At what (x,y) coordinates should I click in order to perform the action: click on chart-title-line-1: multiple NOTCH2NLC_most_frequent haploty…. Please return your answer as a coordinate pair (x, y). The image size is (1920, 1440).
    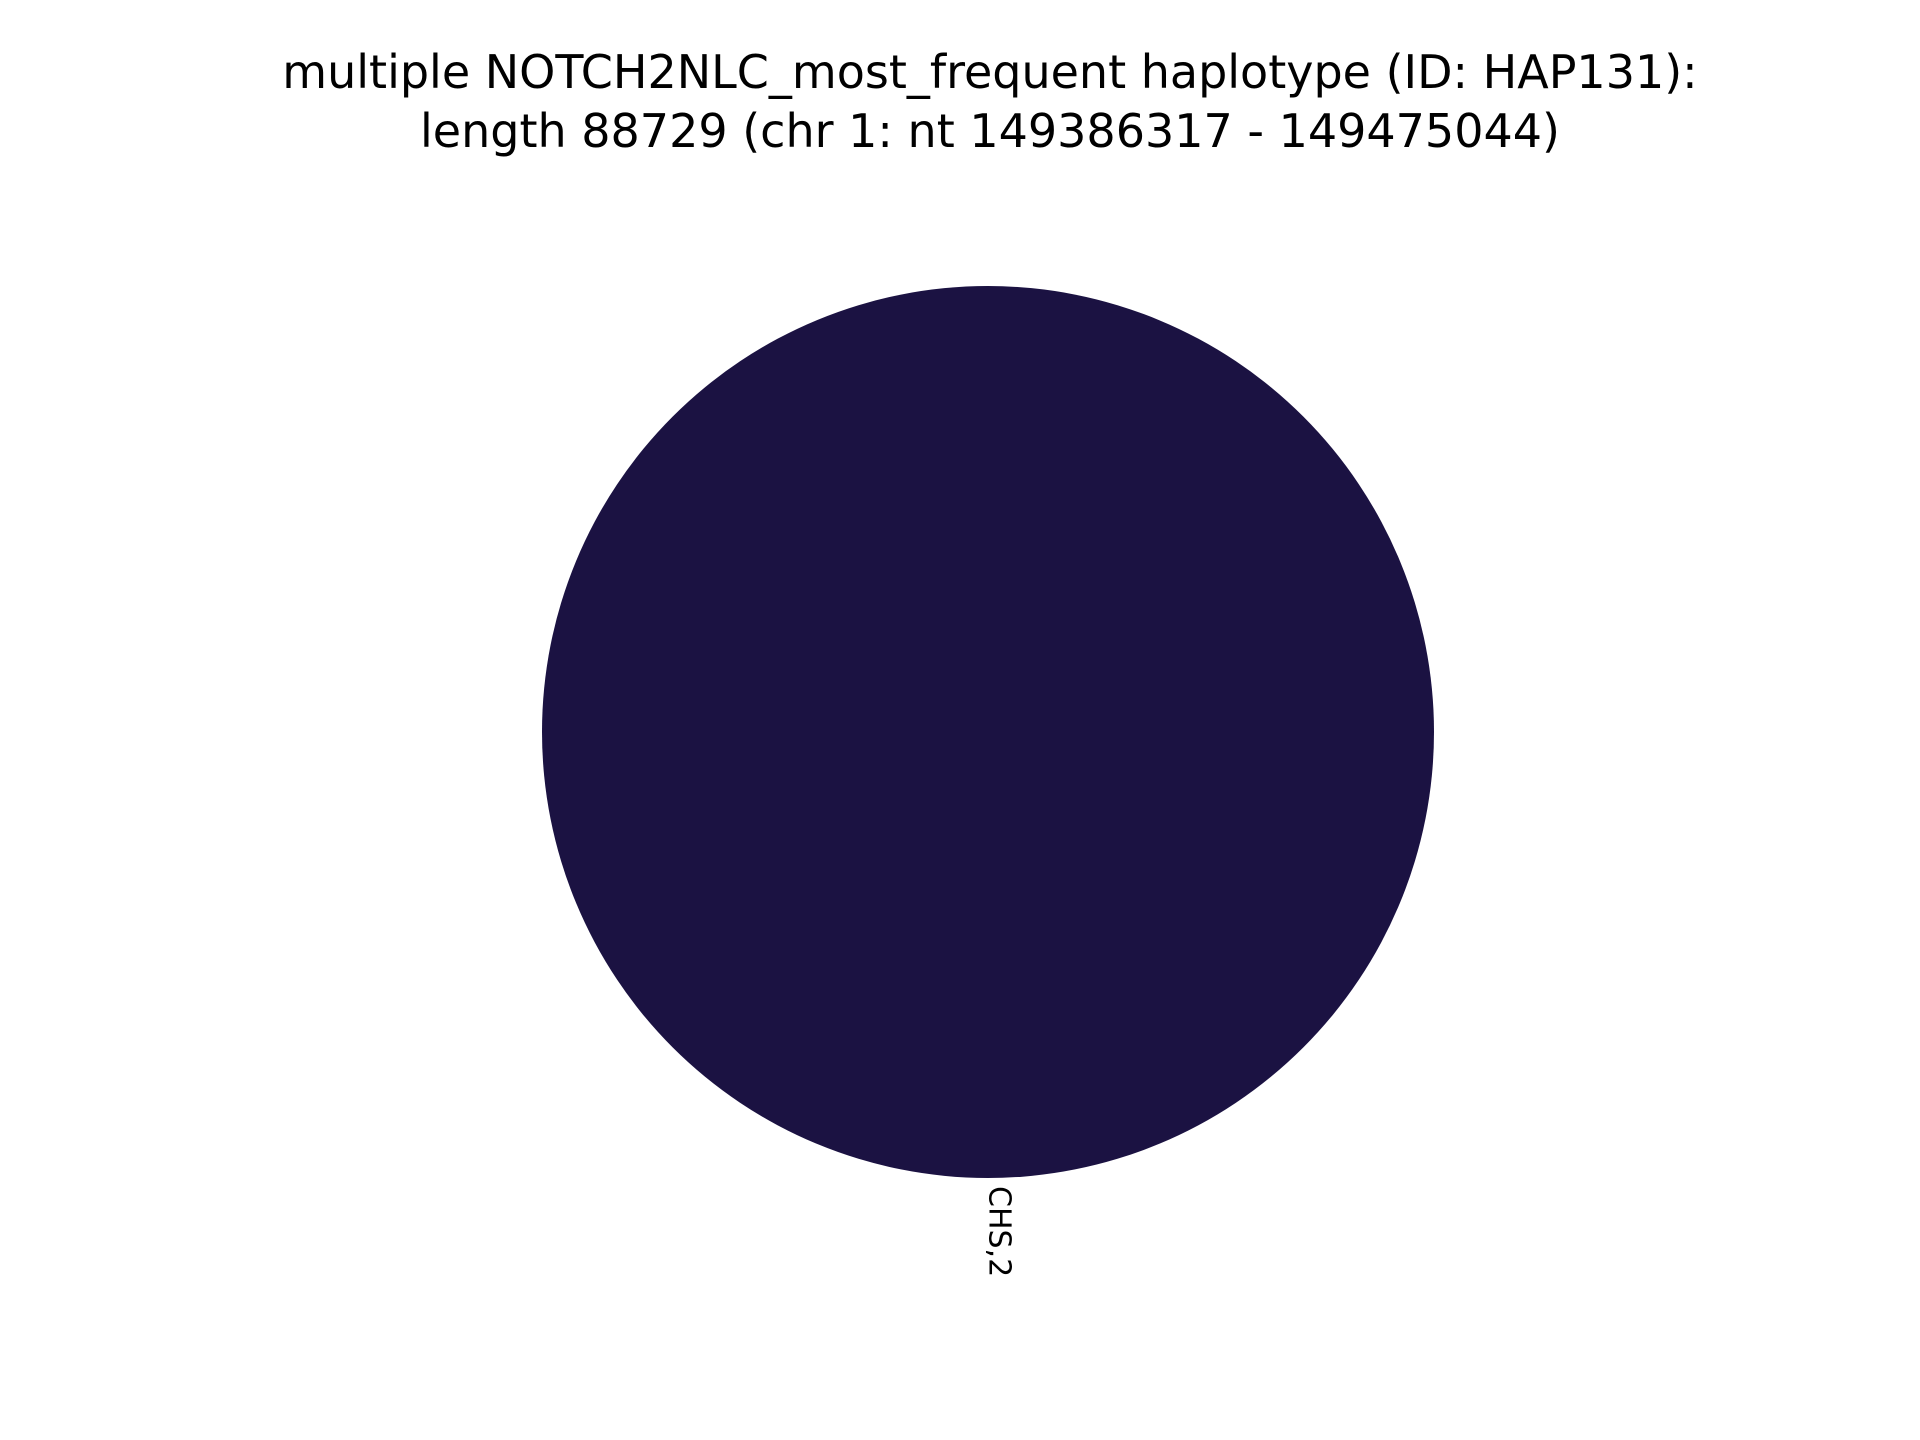
    Looking at the image, I should click on (989, 72).